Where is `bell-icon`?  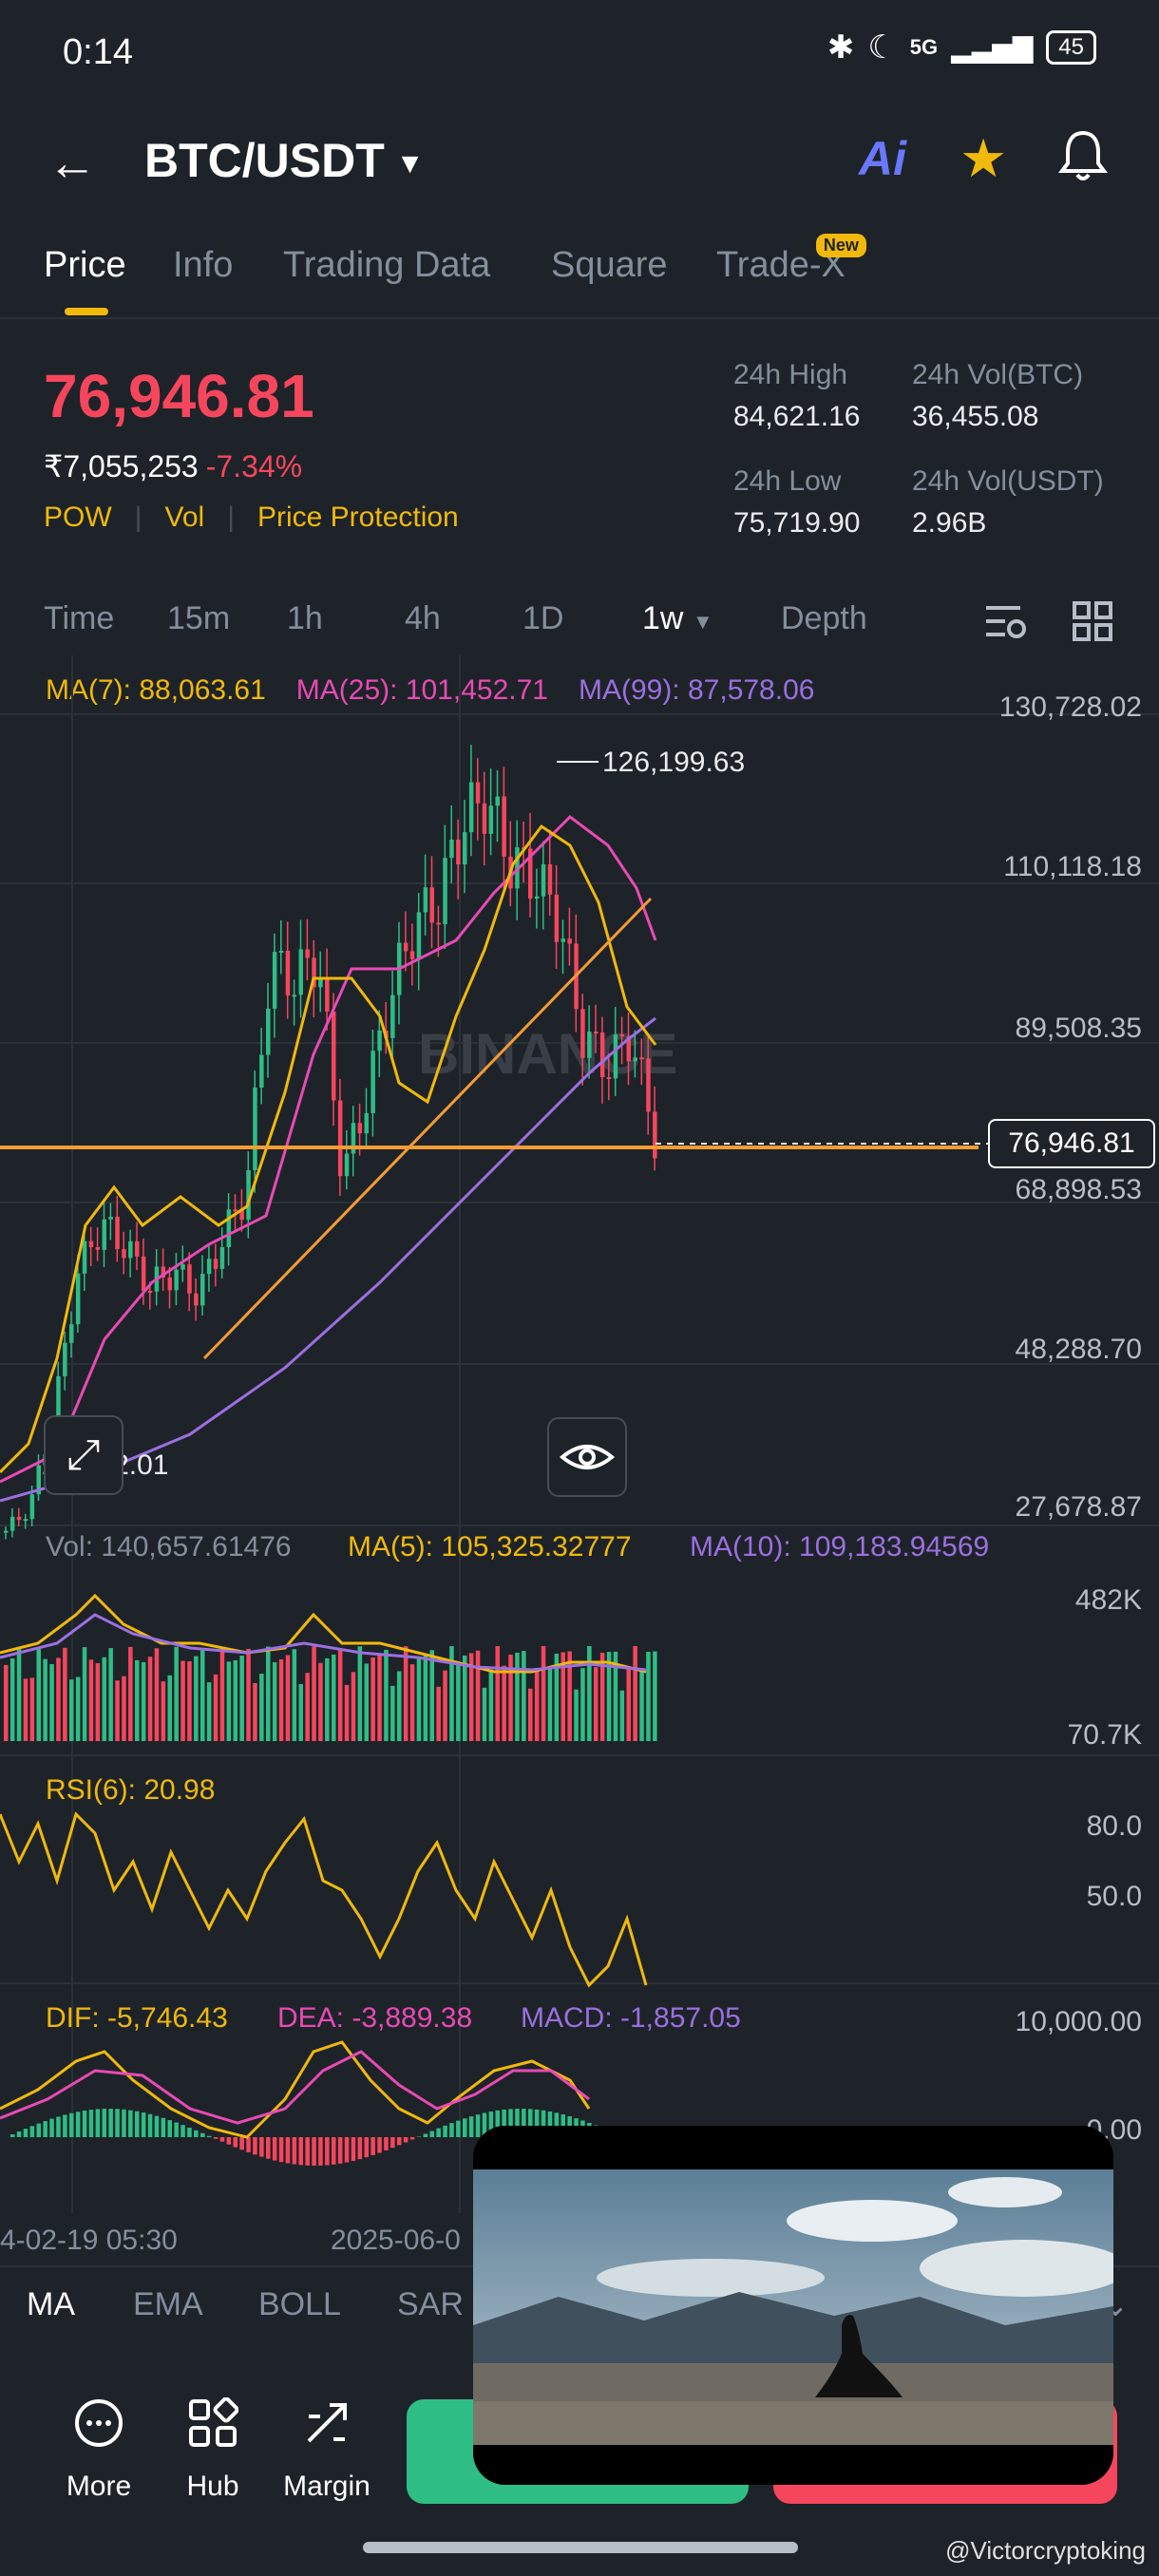 bell-icon is located at coordinates (1083, 160).